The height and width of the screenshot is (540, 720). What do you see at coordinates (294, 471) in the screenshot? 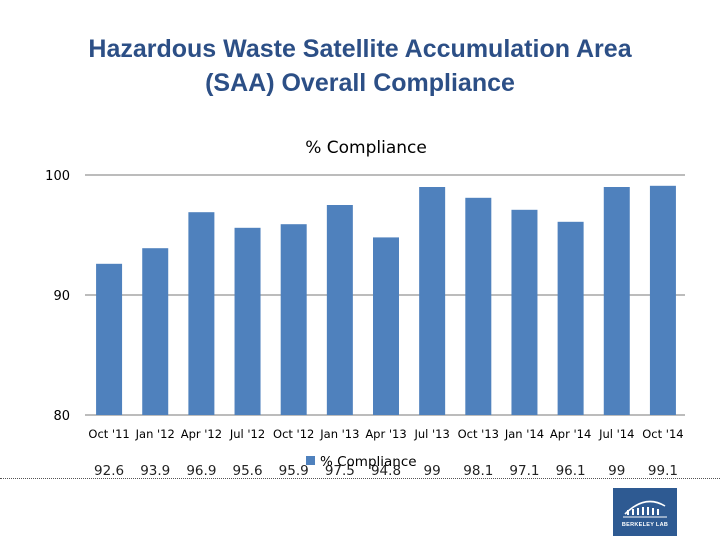
I see `data-label-4: 95.9` at bounding box center [294, 471].